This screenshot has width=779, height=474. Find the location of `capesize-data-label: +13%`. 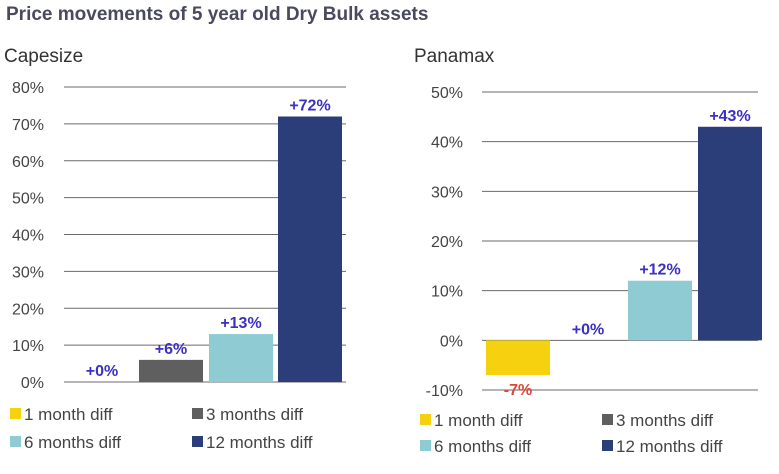

capesize-data-label: +13% is located at coordinates (240, 323).